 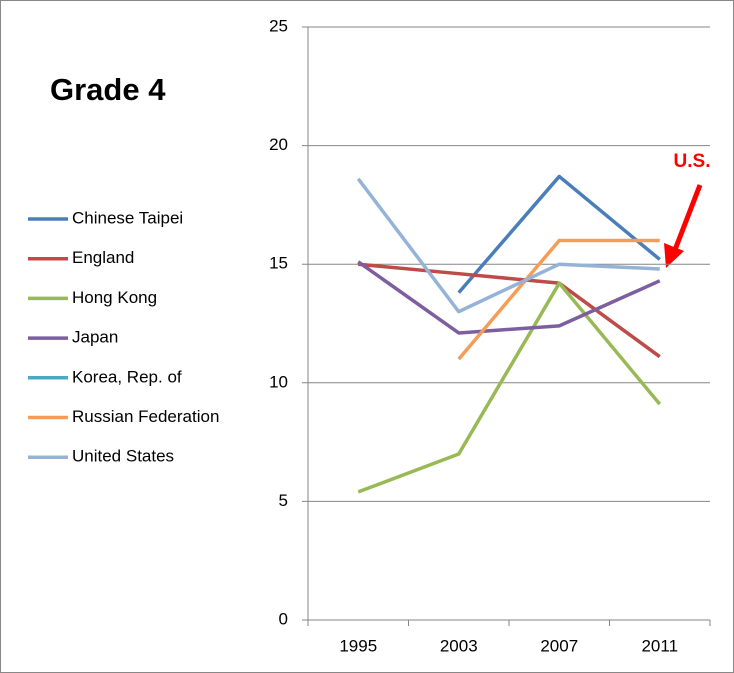 I want to click on chart-title: Grade 4, so click(x=108, y=89).